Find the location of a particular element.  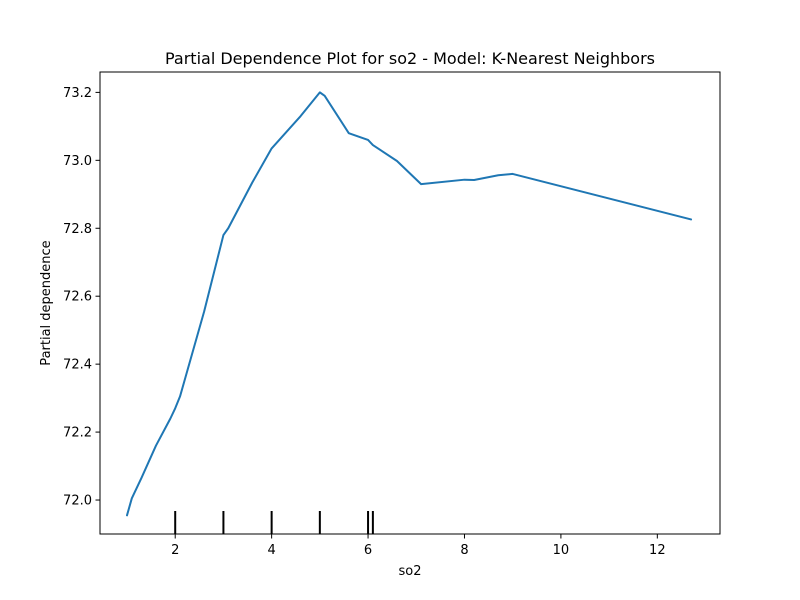

x-tick-label: 4 is located at coordinates (271, 550).